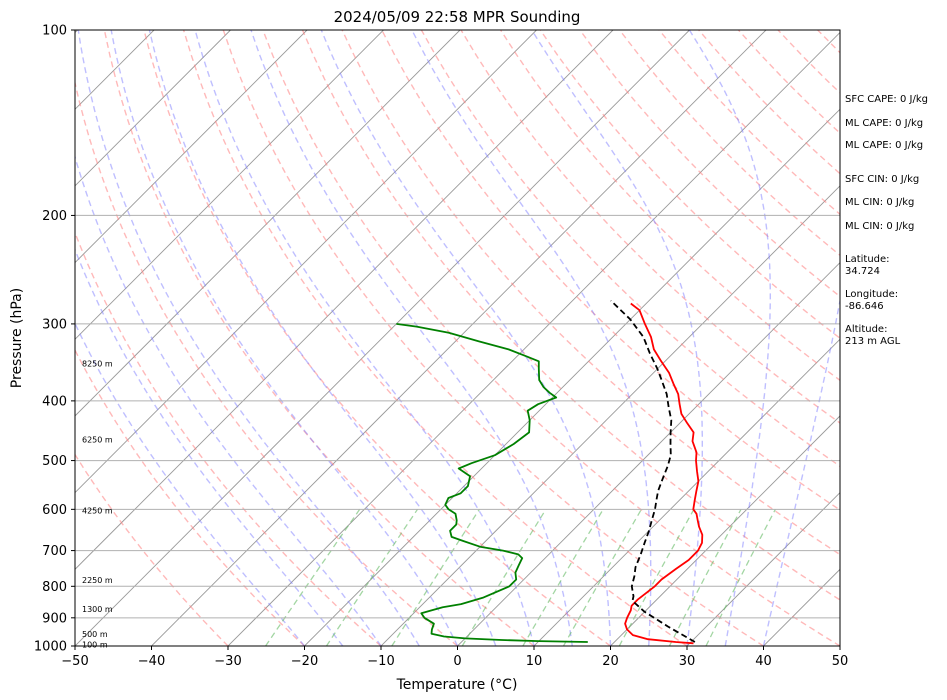  Describe the element at coordinates (492, 483) in the screenshot. I see `dewpoint-profile` at that location.